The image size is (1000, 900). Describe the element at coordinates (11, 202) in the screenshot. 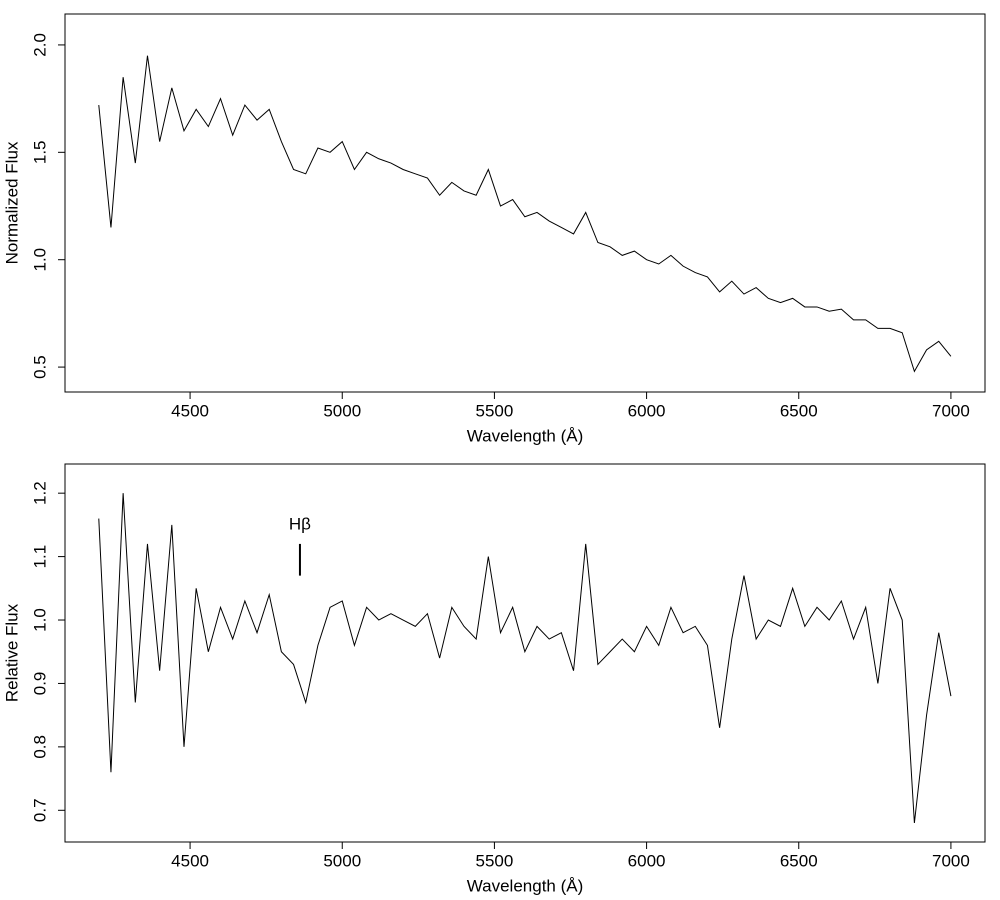

I see `y-axis-label: Normalized Flux` at that location.